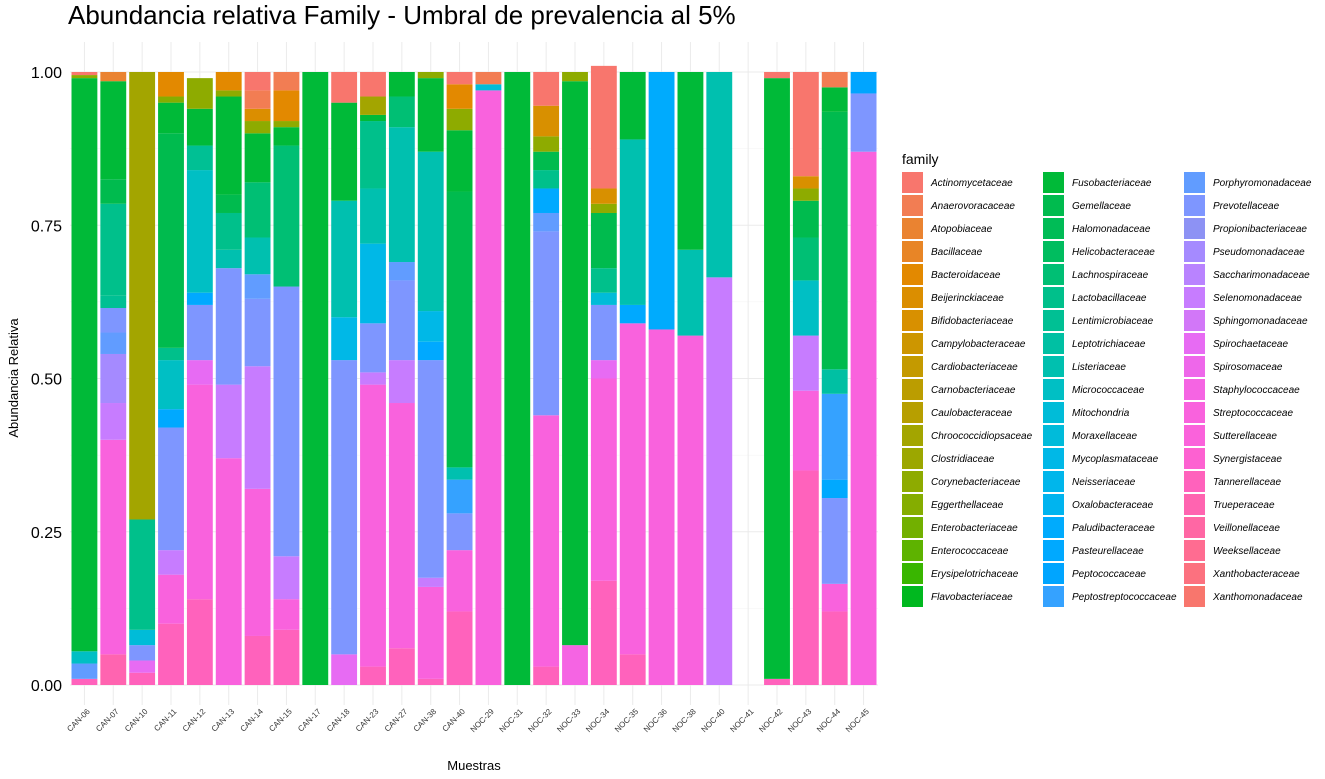  What do you see at coordinates (982, 436) in the screenshot?
I see `legend-label-chroococcidiopsaceae: Chroococcidiopsaceae` at bounding box center [982, 436].